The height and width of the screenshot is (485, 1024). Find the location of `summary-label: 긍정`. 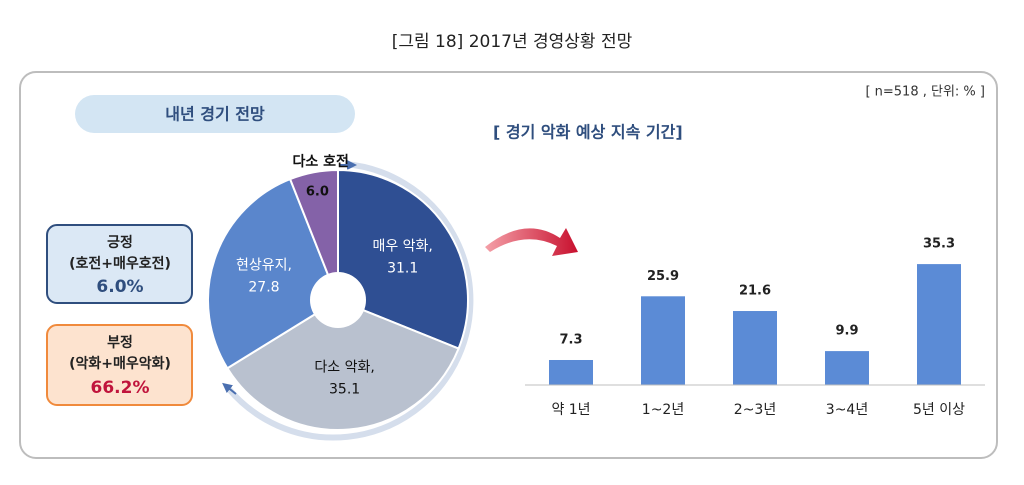

summary-label: 긍정 is located at coordinates (120, 242).